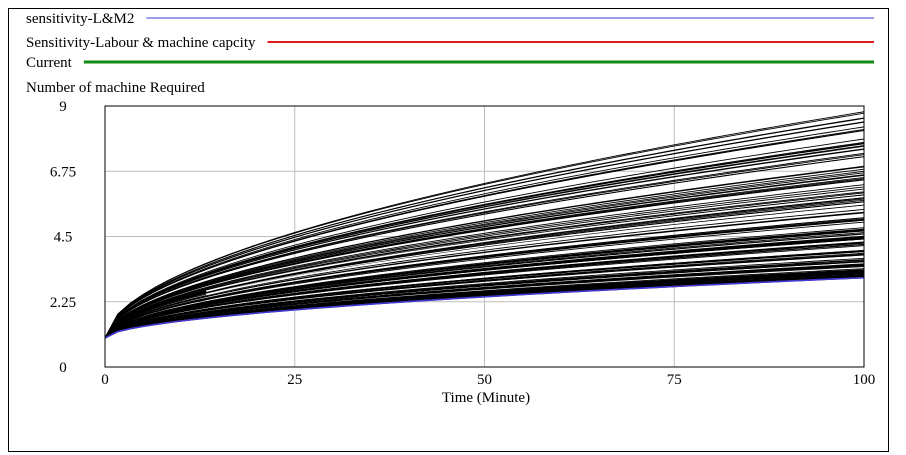 Image resolution: width=906 pixels, height=455 pixels. I want to click on x-axis-label: Time (Minute), so click(486, 398).